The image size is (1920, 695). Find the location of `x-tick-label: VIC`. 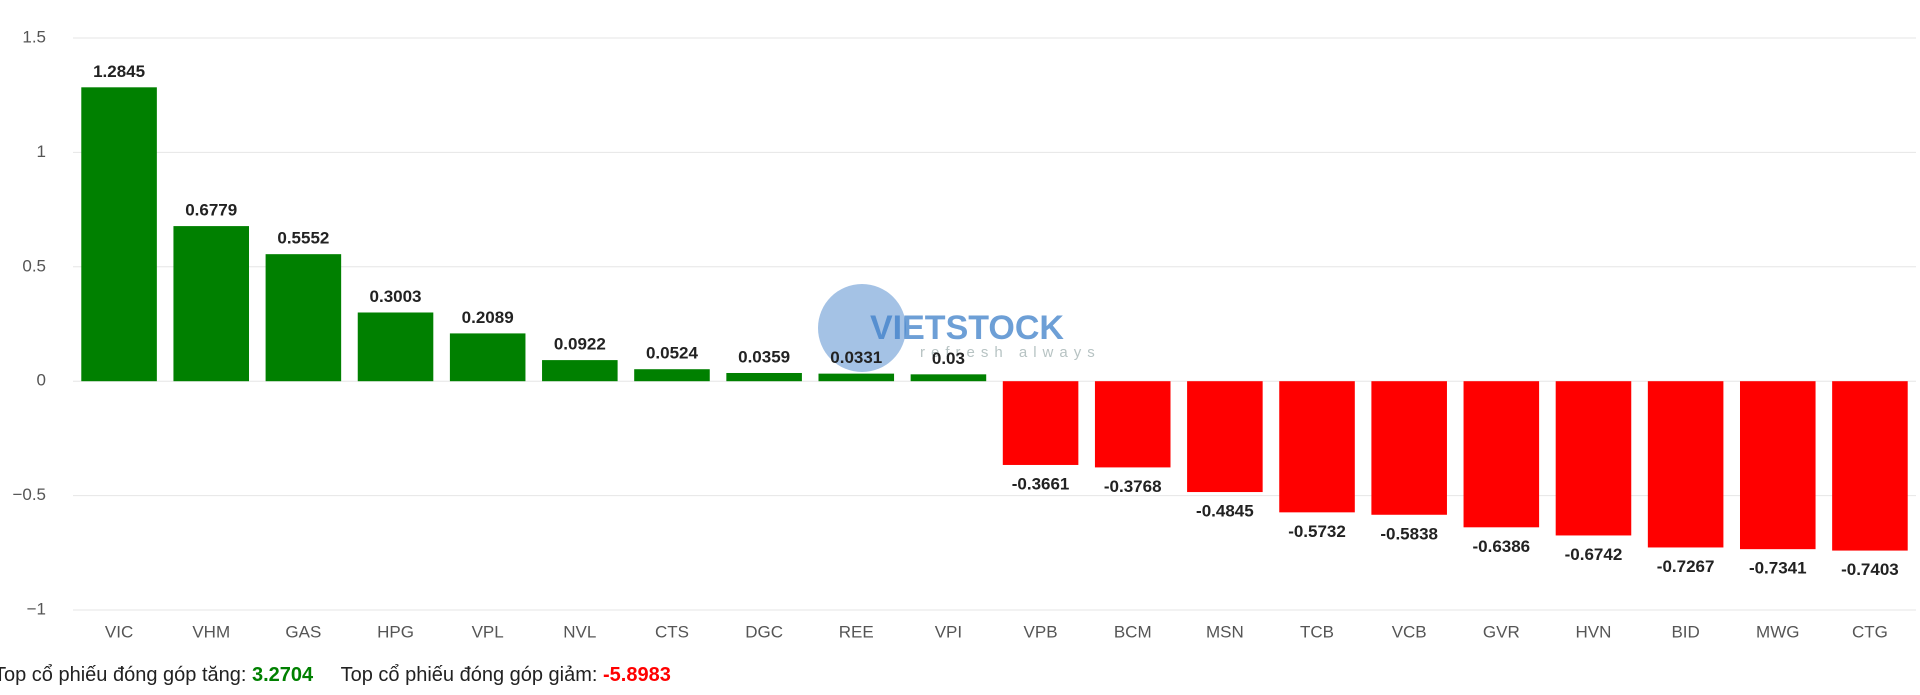

x-tick-label: VIC is located at coordinates (119, 631).